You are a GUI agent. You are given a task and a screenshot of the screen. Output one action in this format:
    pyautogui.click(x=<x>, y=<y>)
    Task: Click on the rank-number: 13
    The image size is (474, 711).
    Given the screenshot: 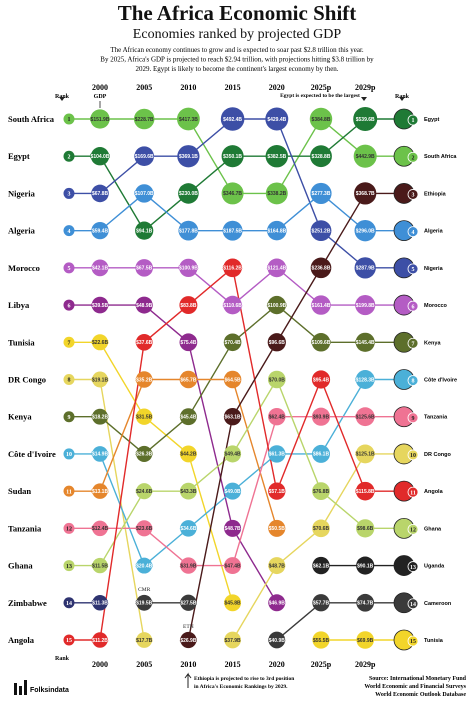 What is the action you would take?
    pyautogui.click(x=413, y=568)
    